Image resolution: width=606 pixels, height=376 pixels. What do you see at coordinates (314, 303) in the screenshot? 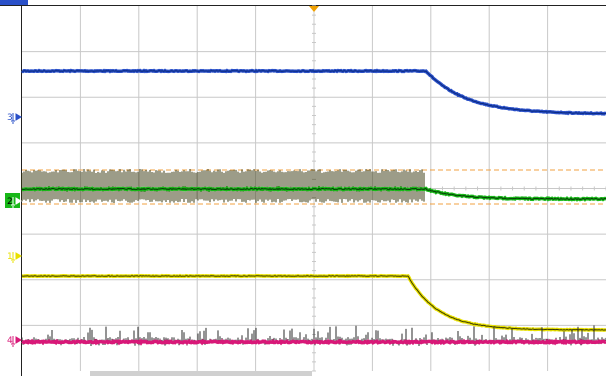
I see `ch1-waveform-core` at bounding box center [314, 303].